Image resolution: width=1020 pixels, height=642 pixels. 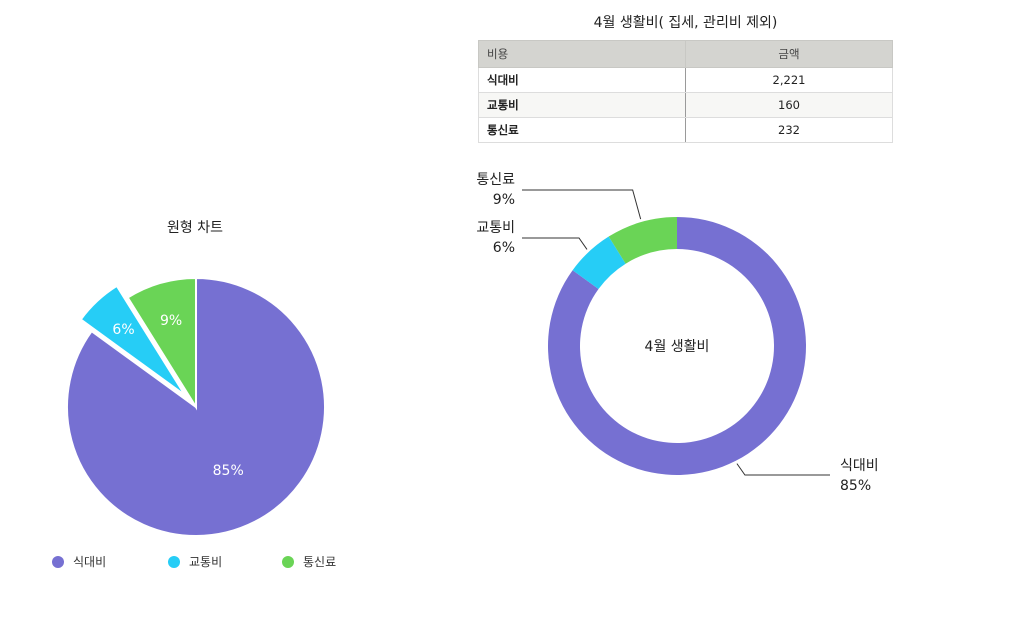 I want to click on pie-data-label: 6%, so click(x=123, y=330).